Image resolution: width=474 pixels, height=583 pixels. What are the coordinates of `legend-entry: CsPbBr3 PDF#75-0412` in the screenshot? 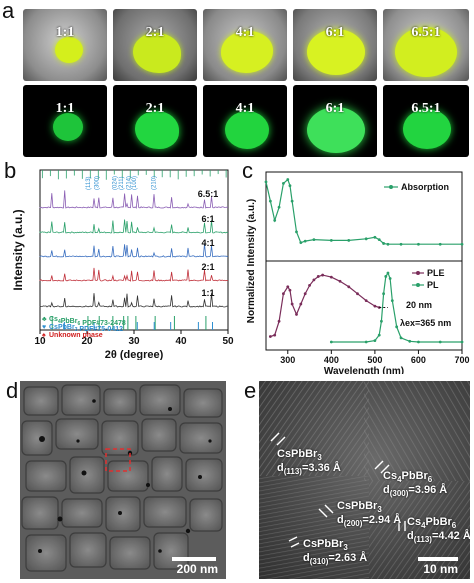 It's located at (86, 328).